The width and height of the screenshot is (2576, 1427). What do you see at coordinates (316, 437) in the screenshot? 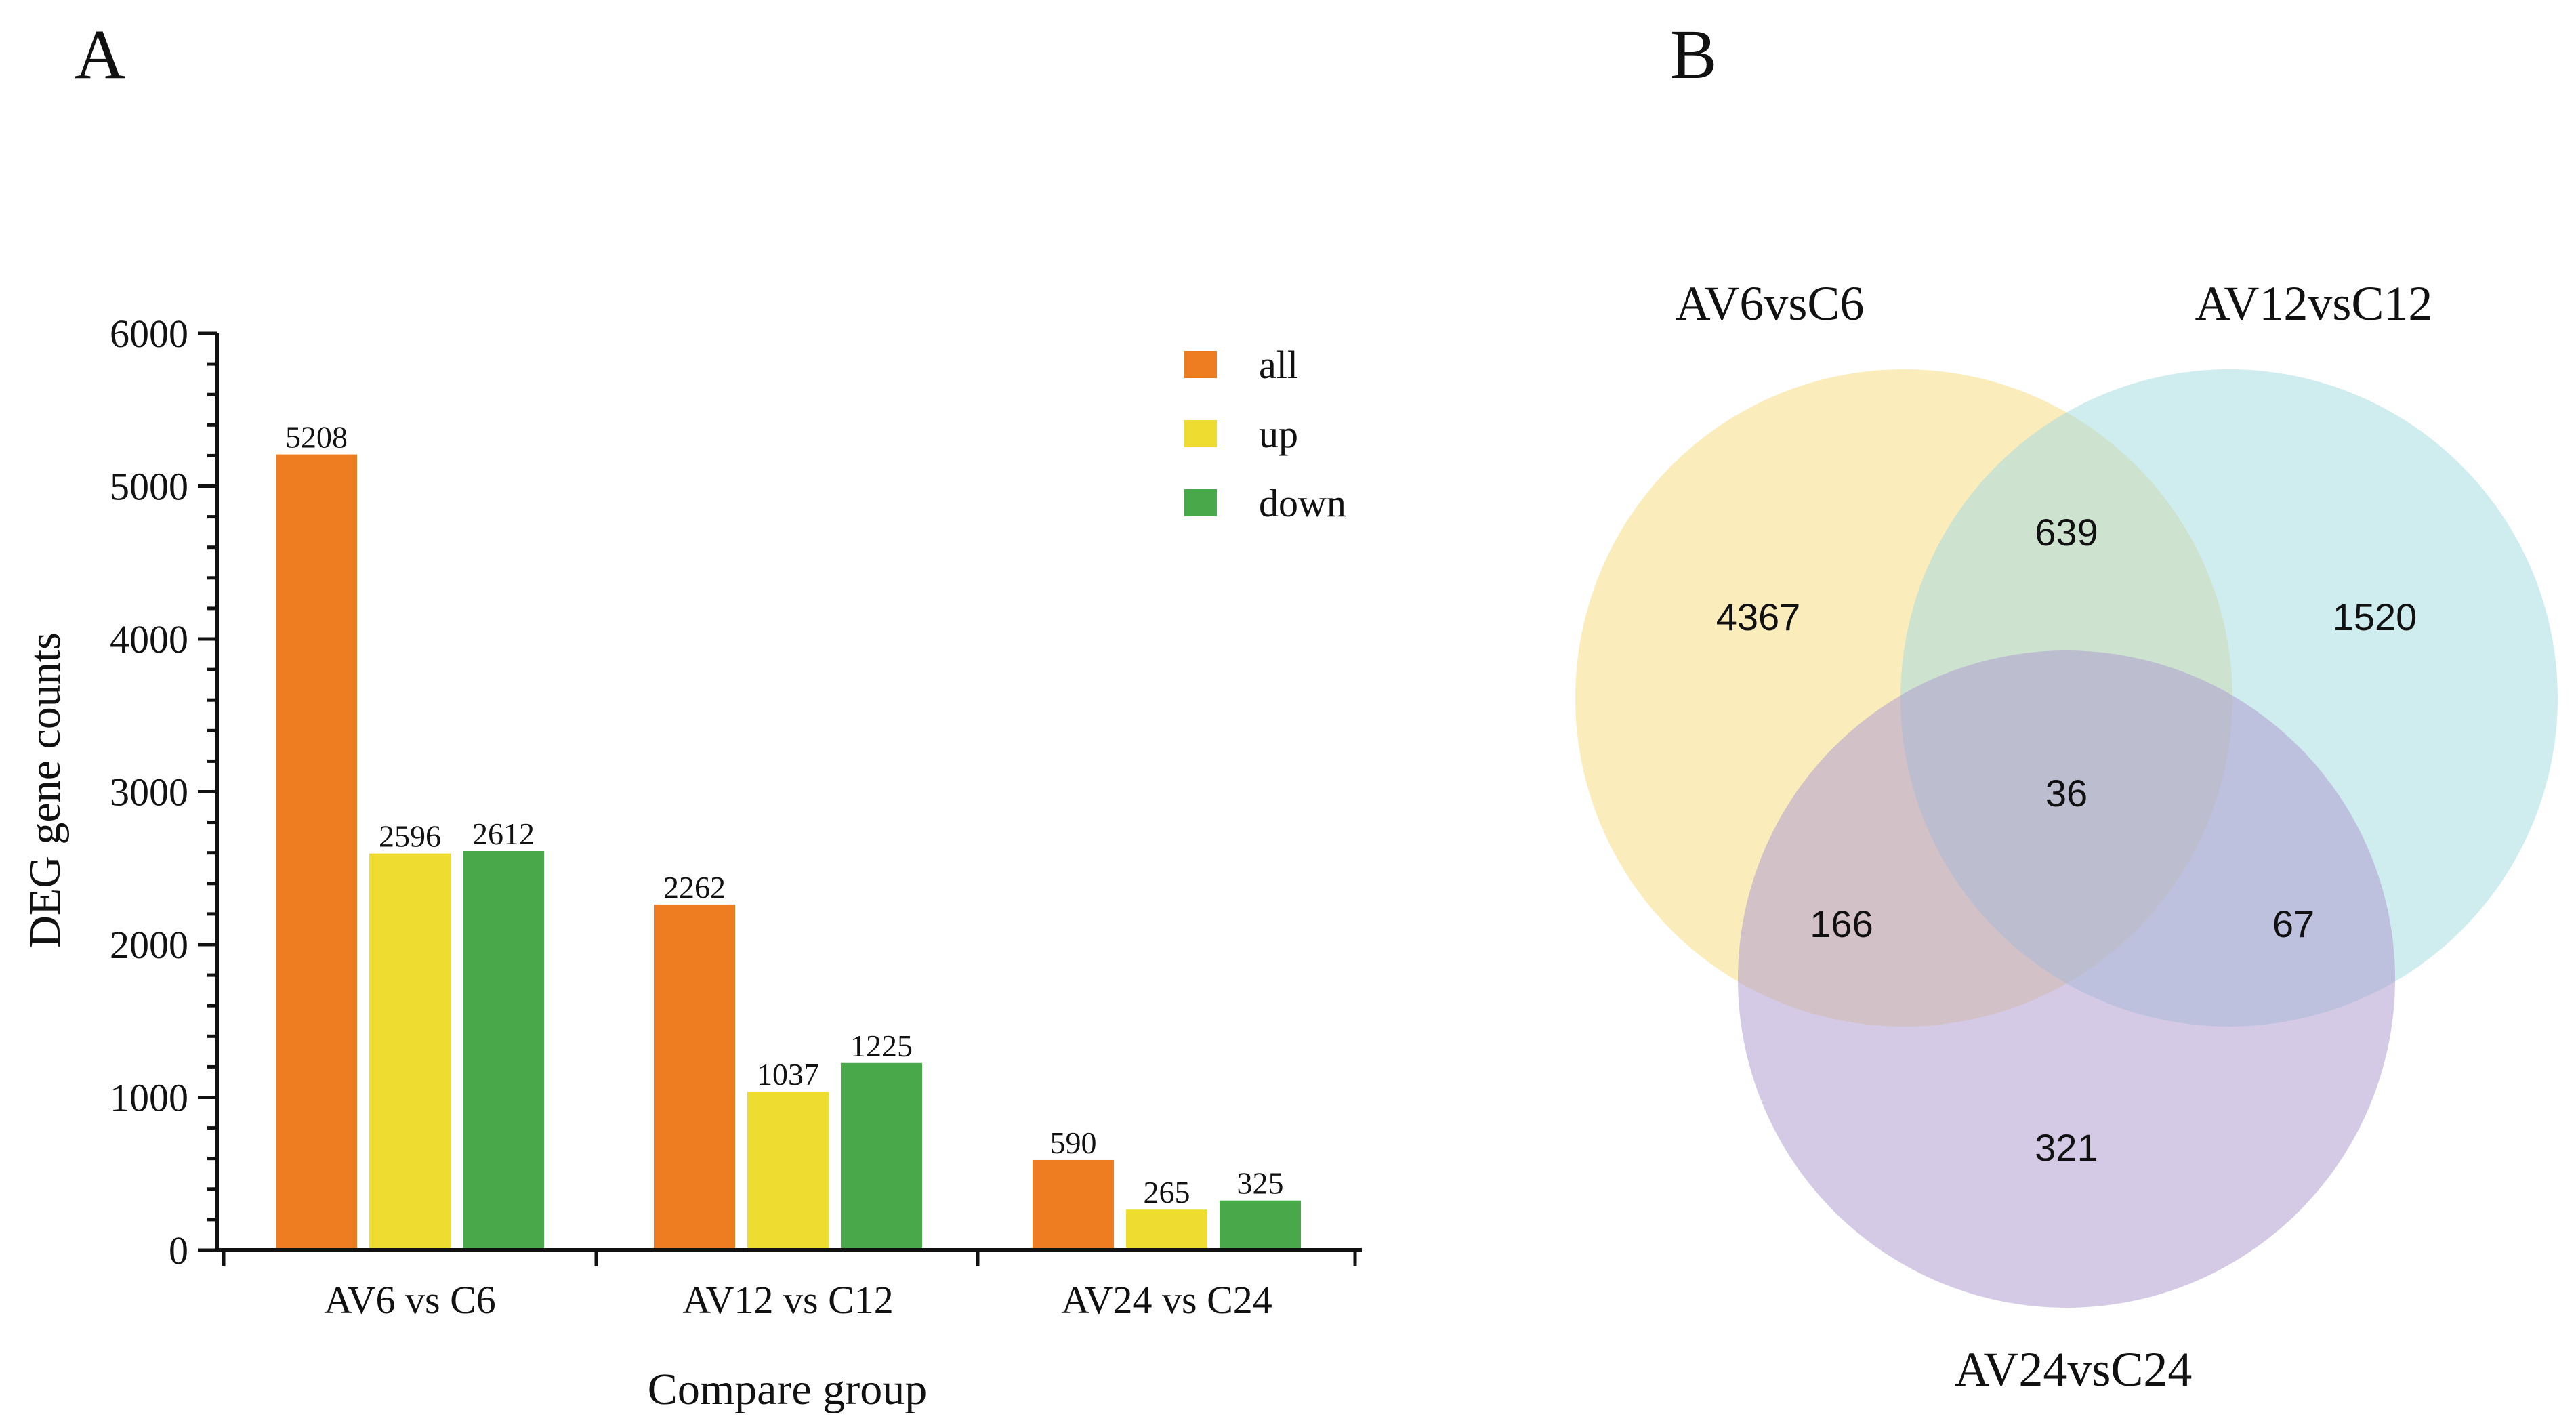
I see `bar-value-label-all-av6-vs-c6: 5208` at bounding box center [316, 437].